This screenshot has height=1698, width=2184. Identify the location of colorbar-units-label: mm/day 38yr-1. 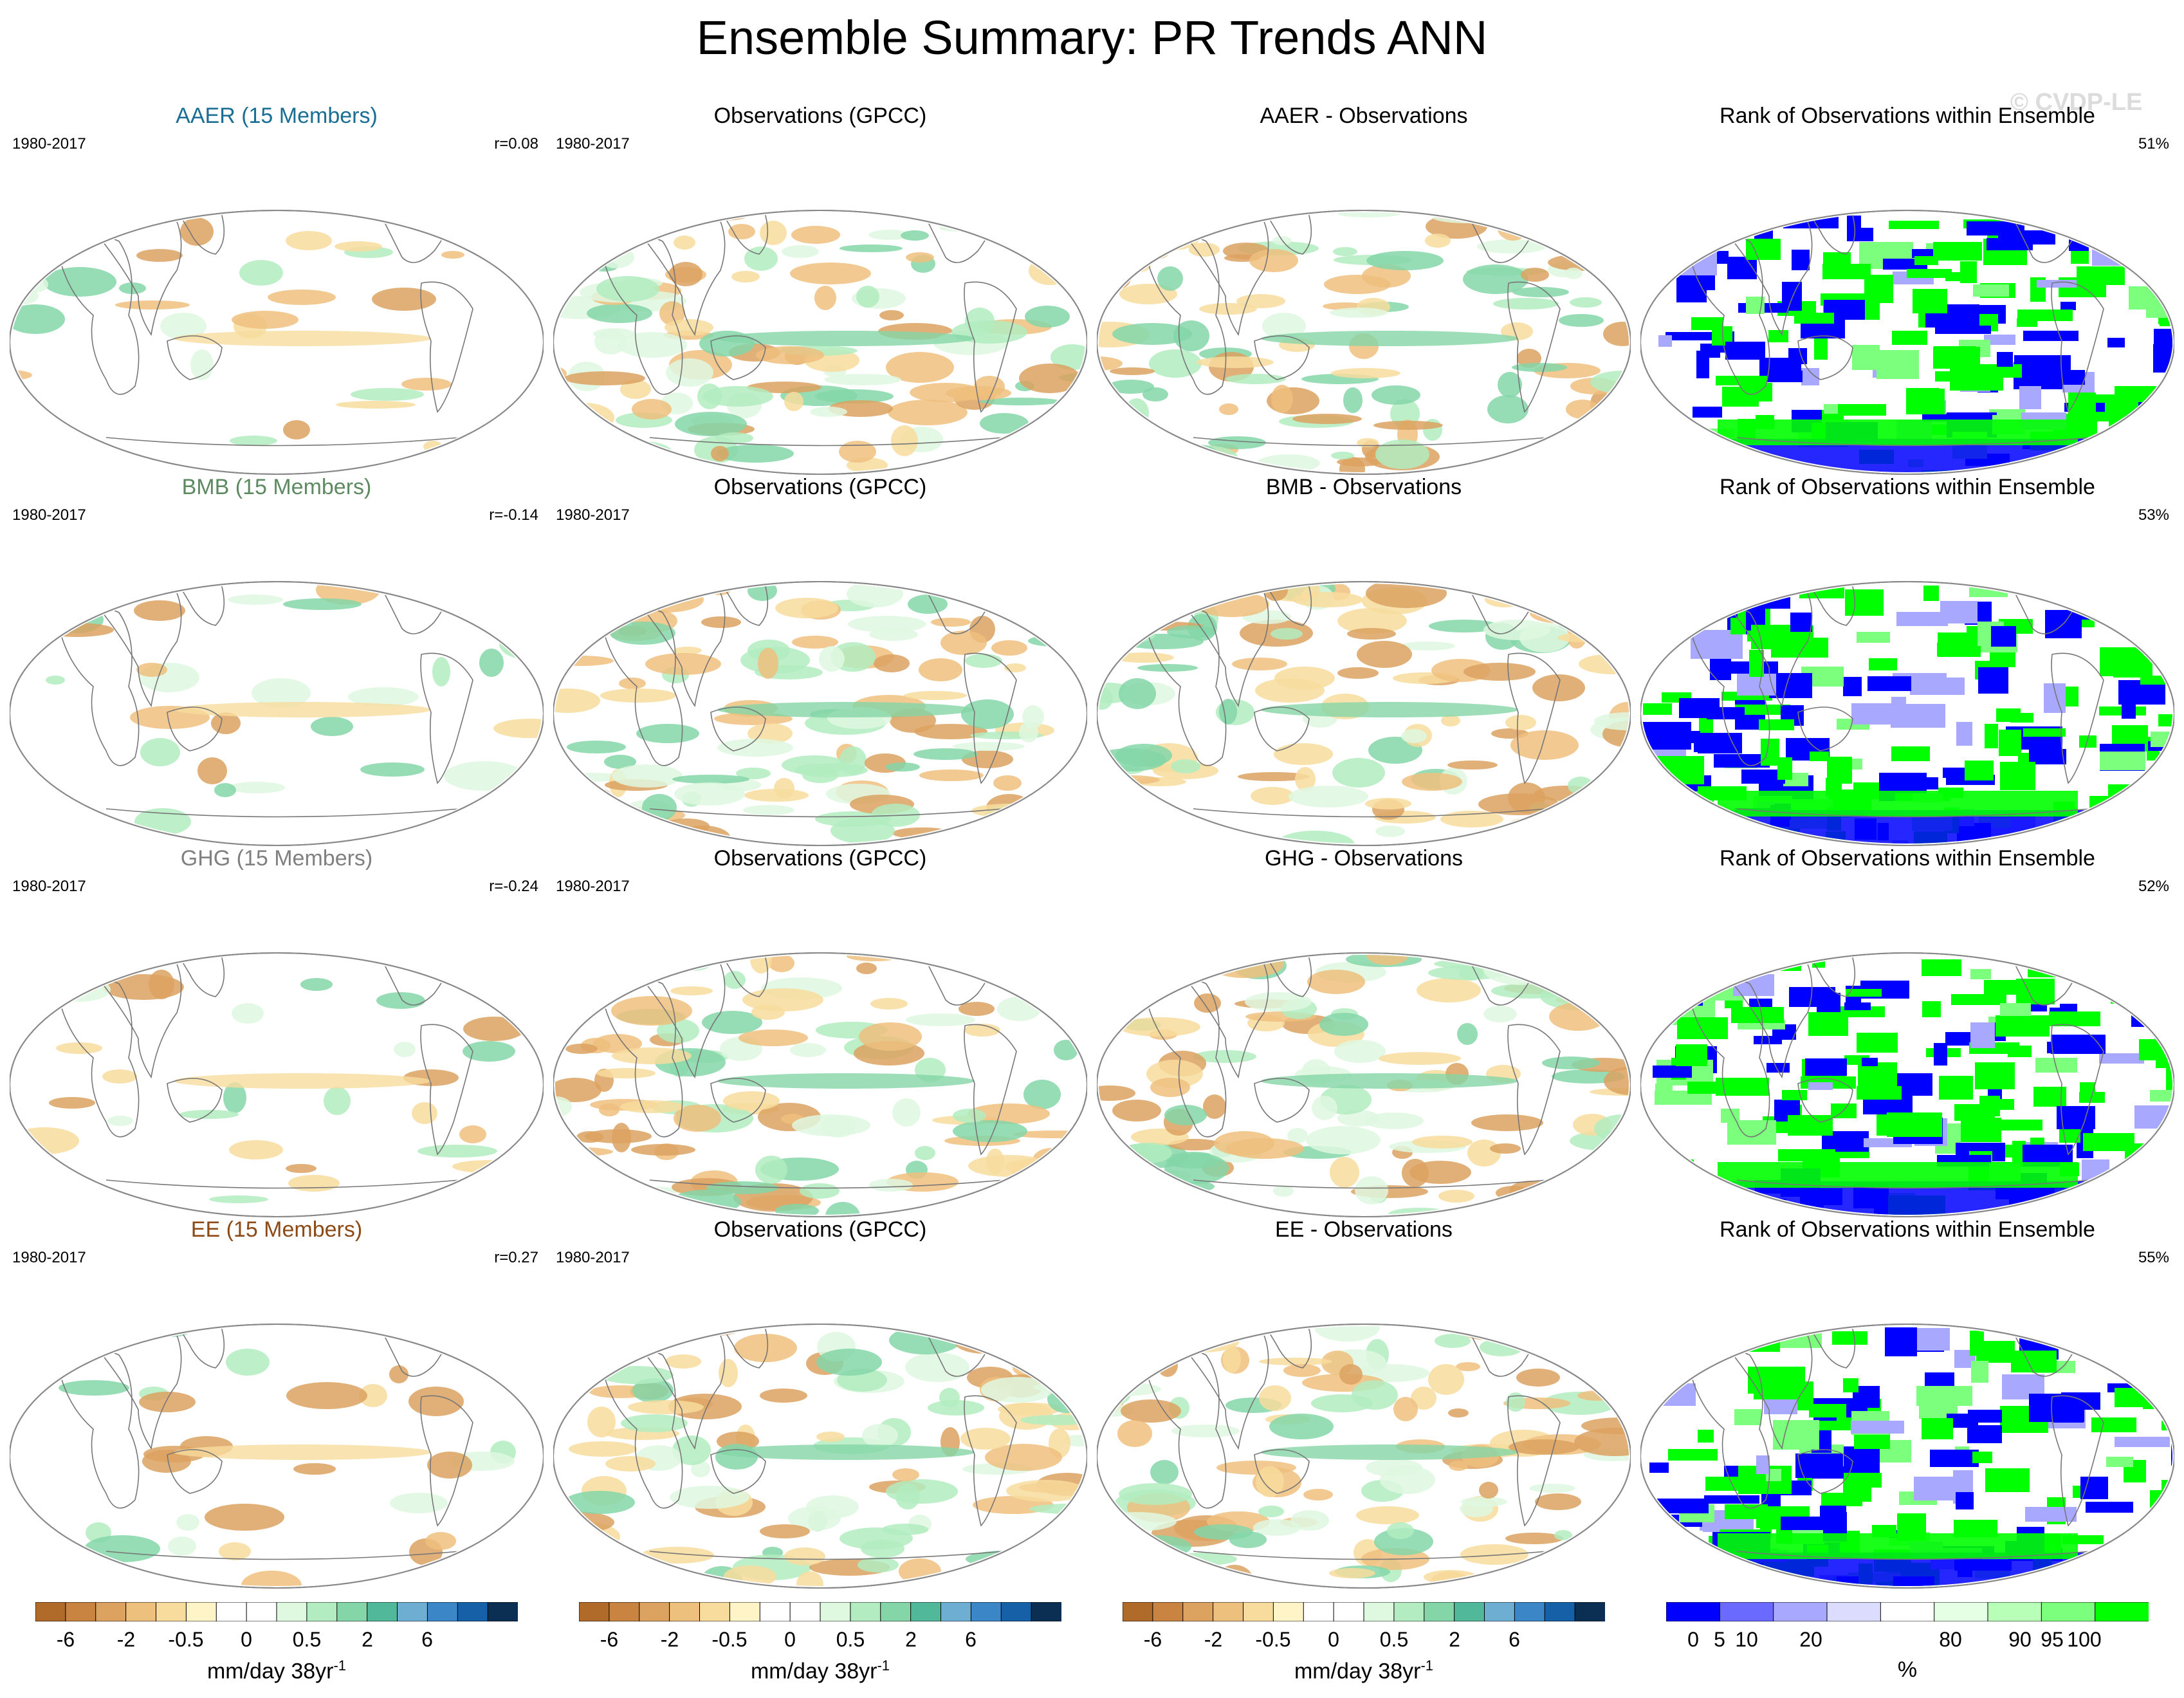
(276, 1670).